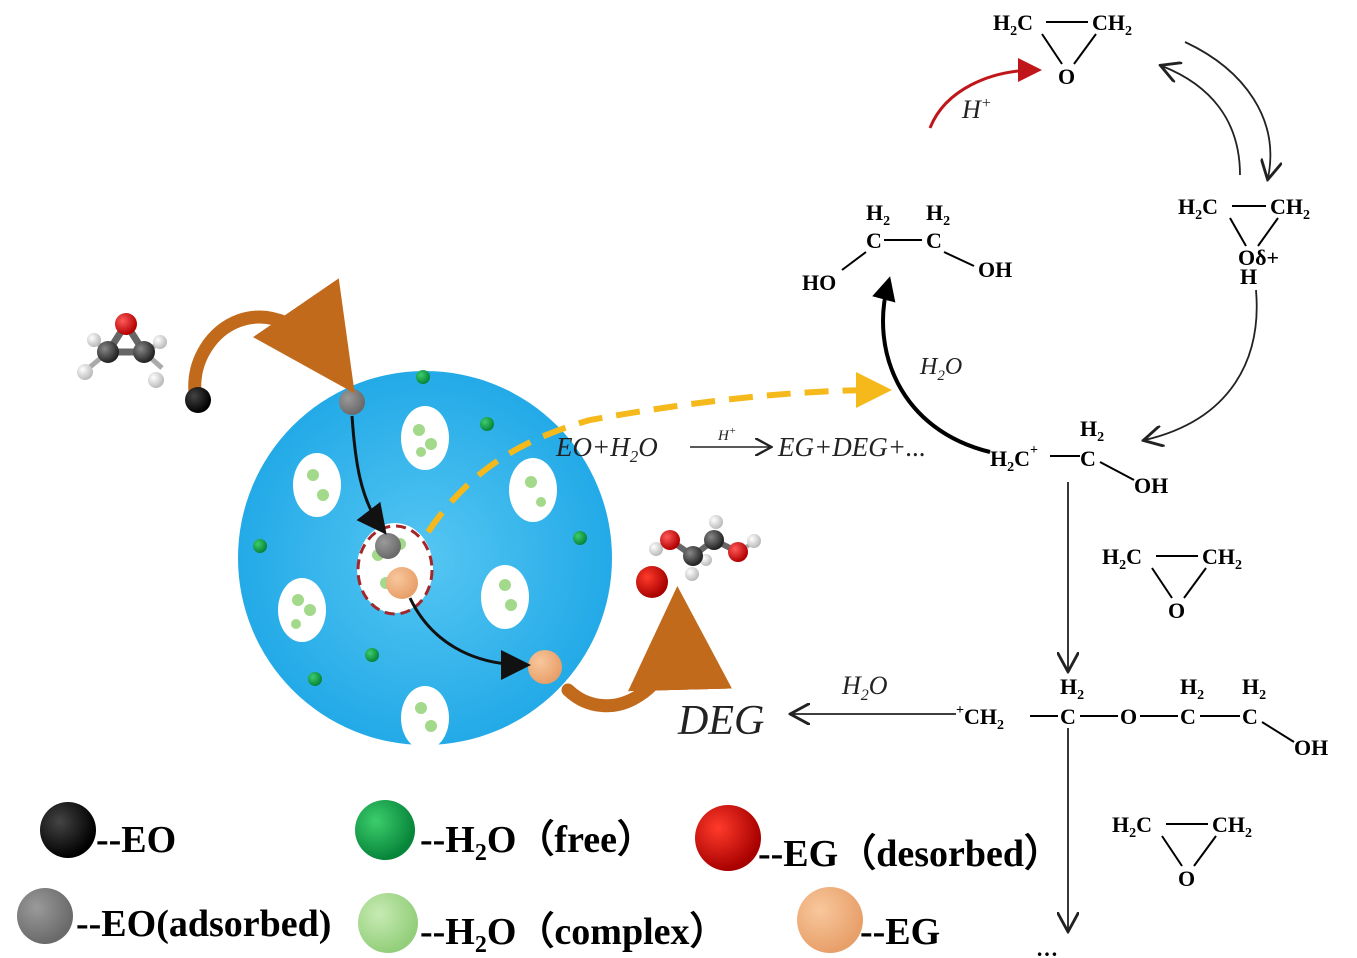  Describe the element at coordinates (646, 649) in the screenshot. I see `desorption-arrow` at that location.